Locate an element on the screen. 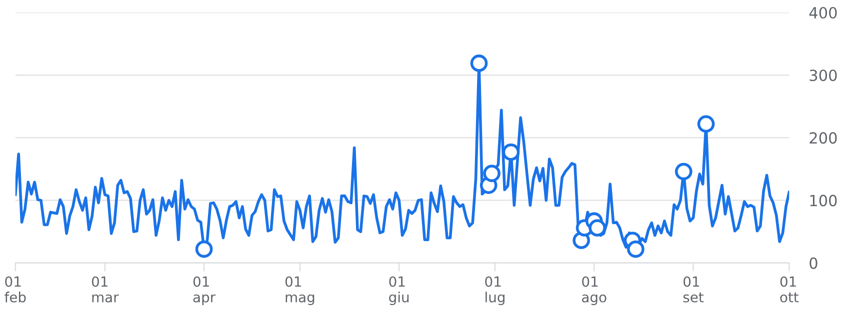 This screenshot has width=855, height=313. x-tick-label: 01 mag is located at coordinates (299, 291).